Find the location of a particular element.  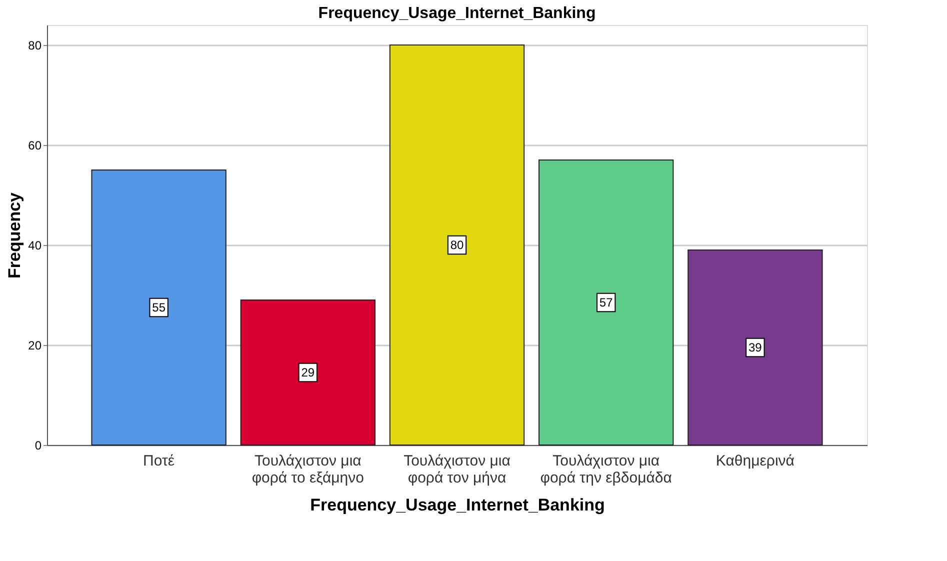

x-tick-label: Ποτέ is located at coordinates (159, 461).